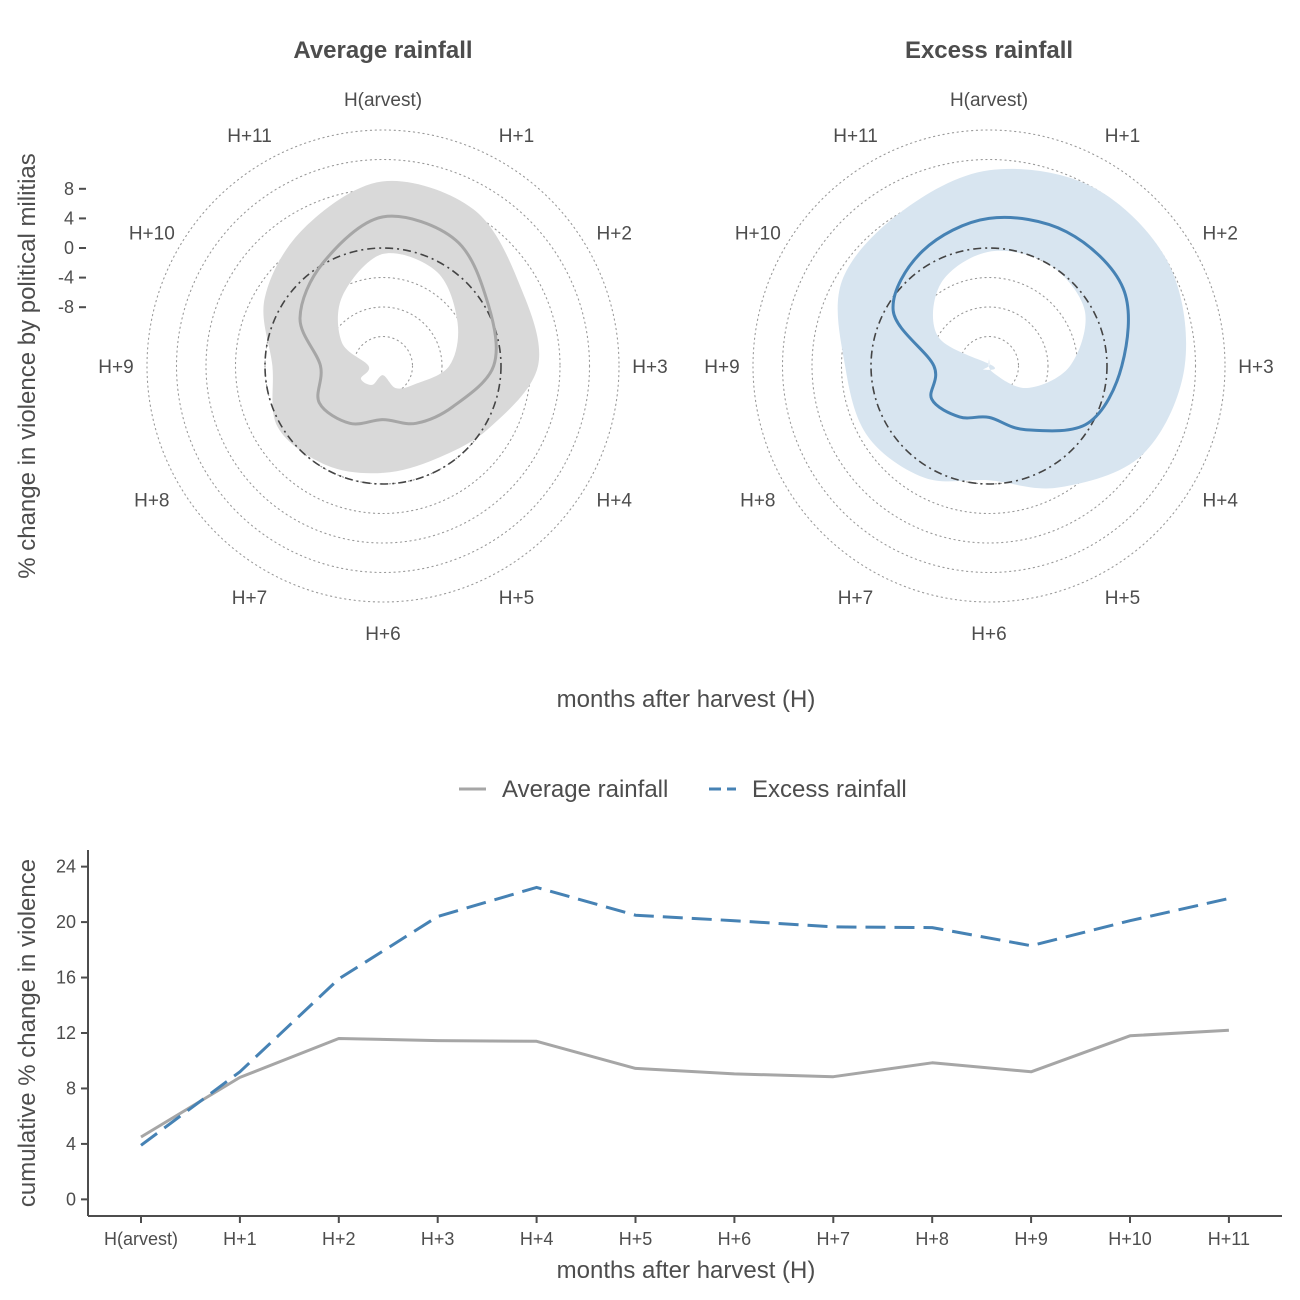 The width and height of the screenshot is (1300, 1300). I want to click on radial-tick-label: 4, so click(69, 218).